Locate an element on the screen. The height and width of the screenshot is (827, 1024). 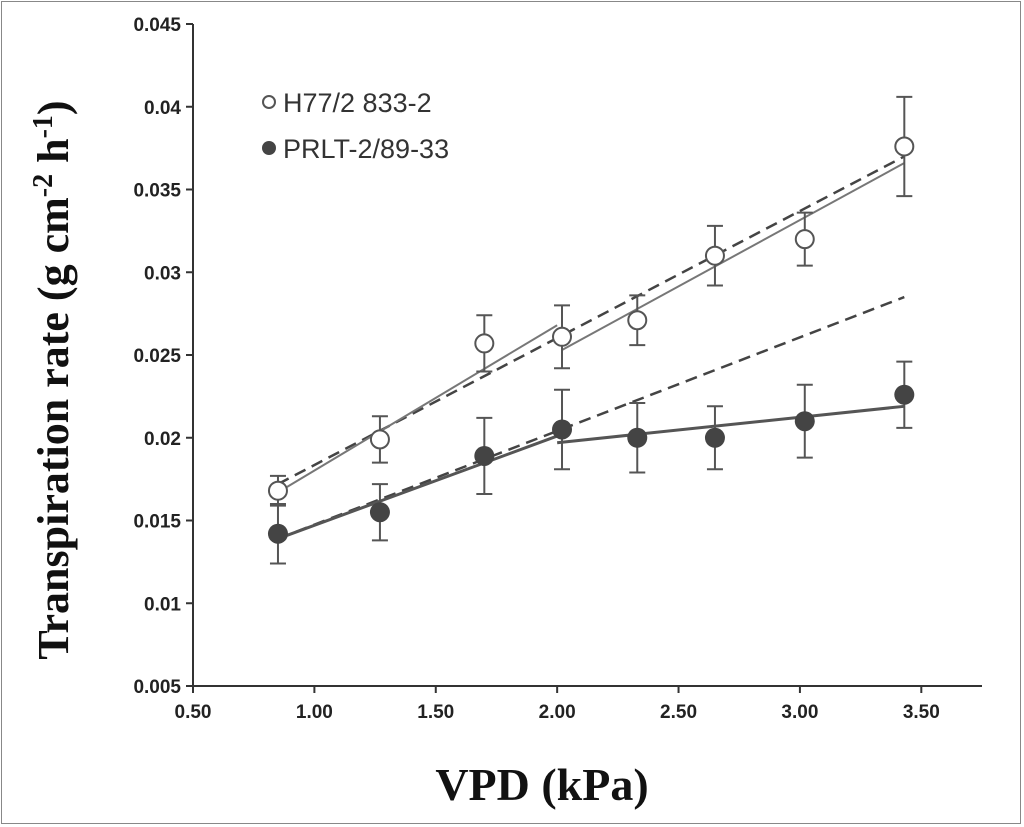
y-tick-label: 0.02 is located at coordinates (162, 439).